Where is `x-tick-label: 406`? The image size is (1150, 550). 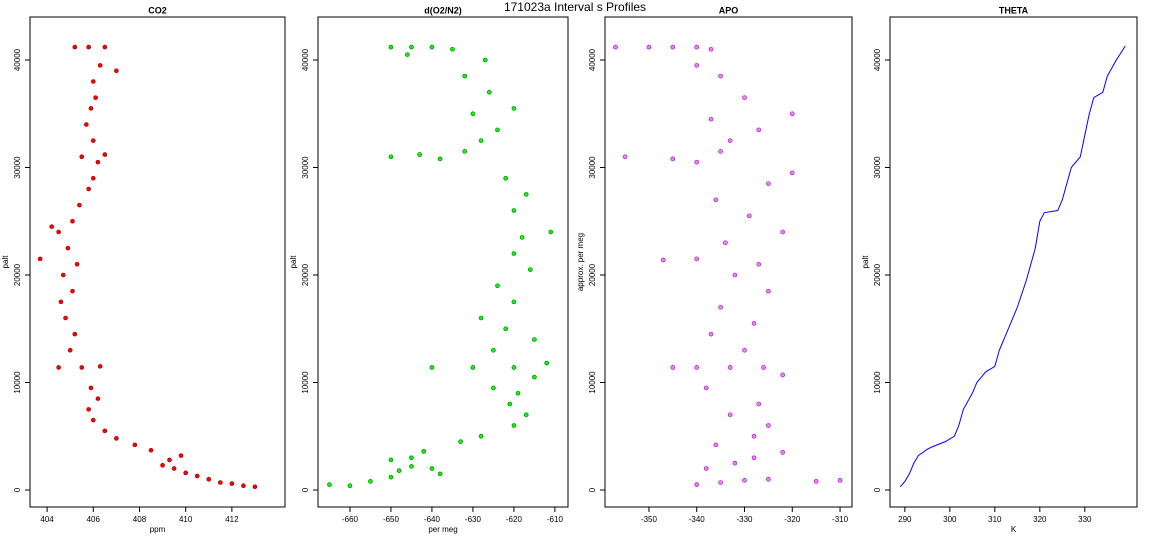
x-tick-label: 406 is located at coordinates (94, 519).